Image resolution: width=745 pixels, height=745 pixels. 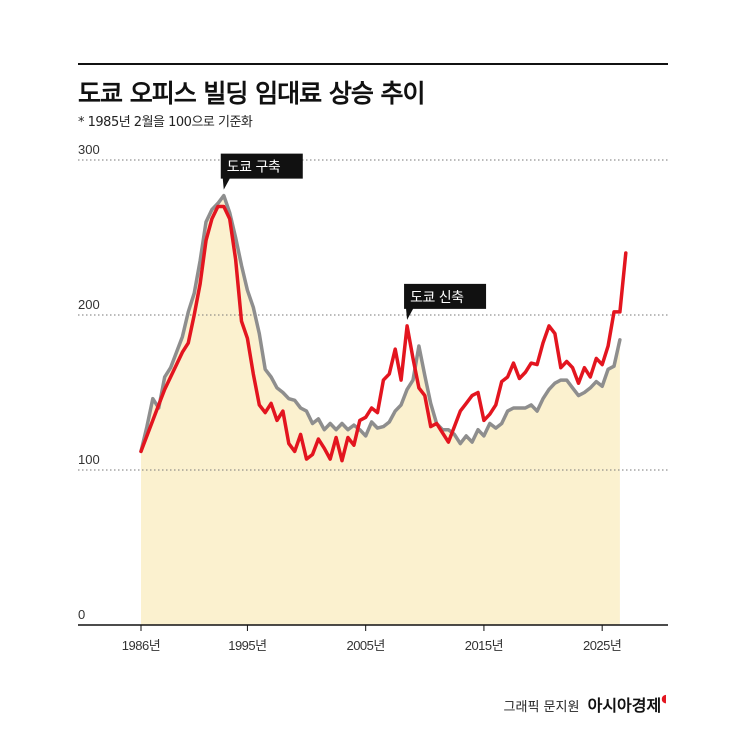 I want to click on title-rule, so click(x=373, y=64).